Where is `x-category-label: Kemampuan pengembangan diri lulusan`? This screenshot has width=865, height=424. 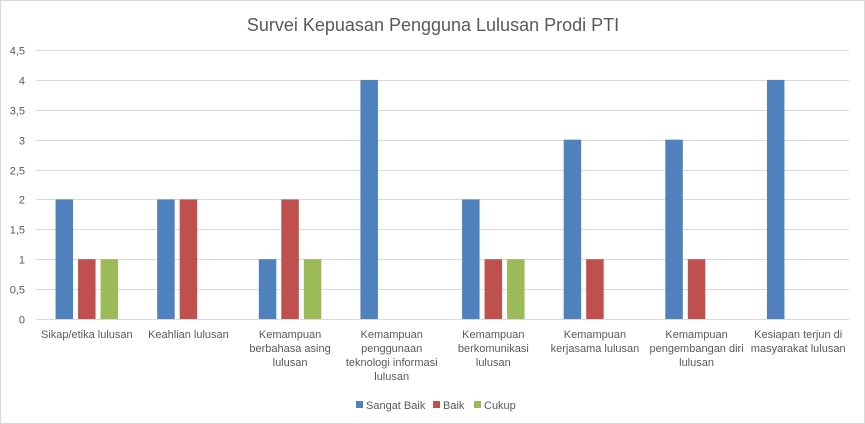
x-category-label: Kemampuan pengembangan diri lulusan is located at coordinates (696, 349).